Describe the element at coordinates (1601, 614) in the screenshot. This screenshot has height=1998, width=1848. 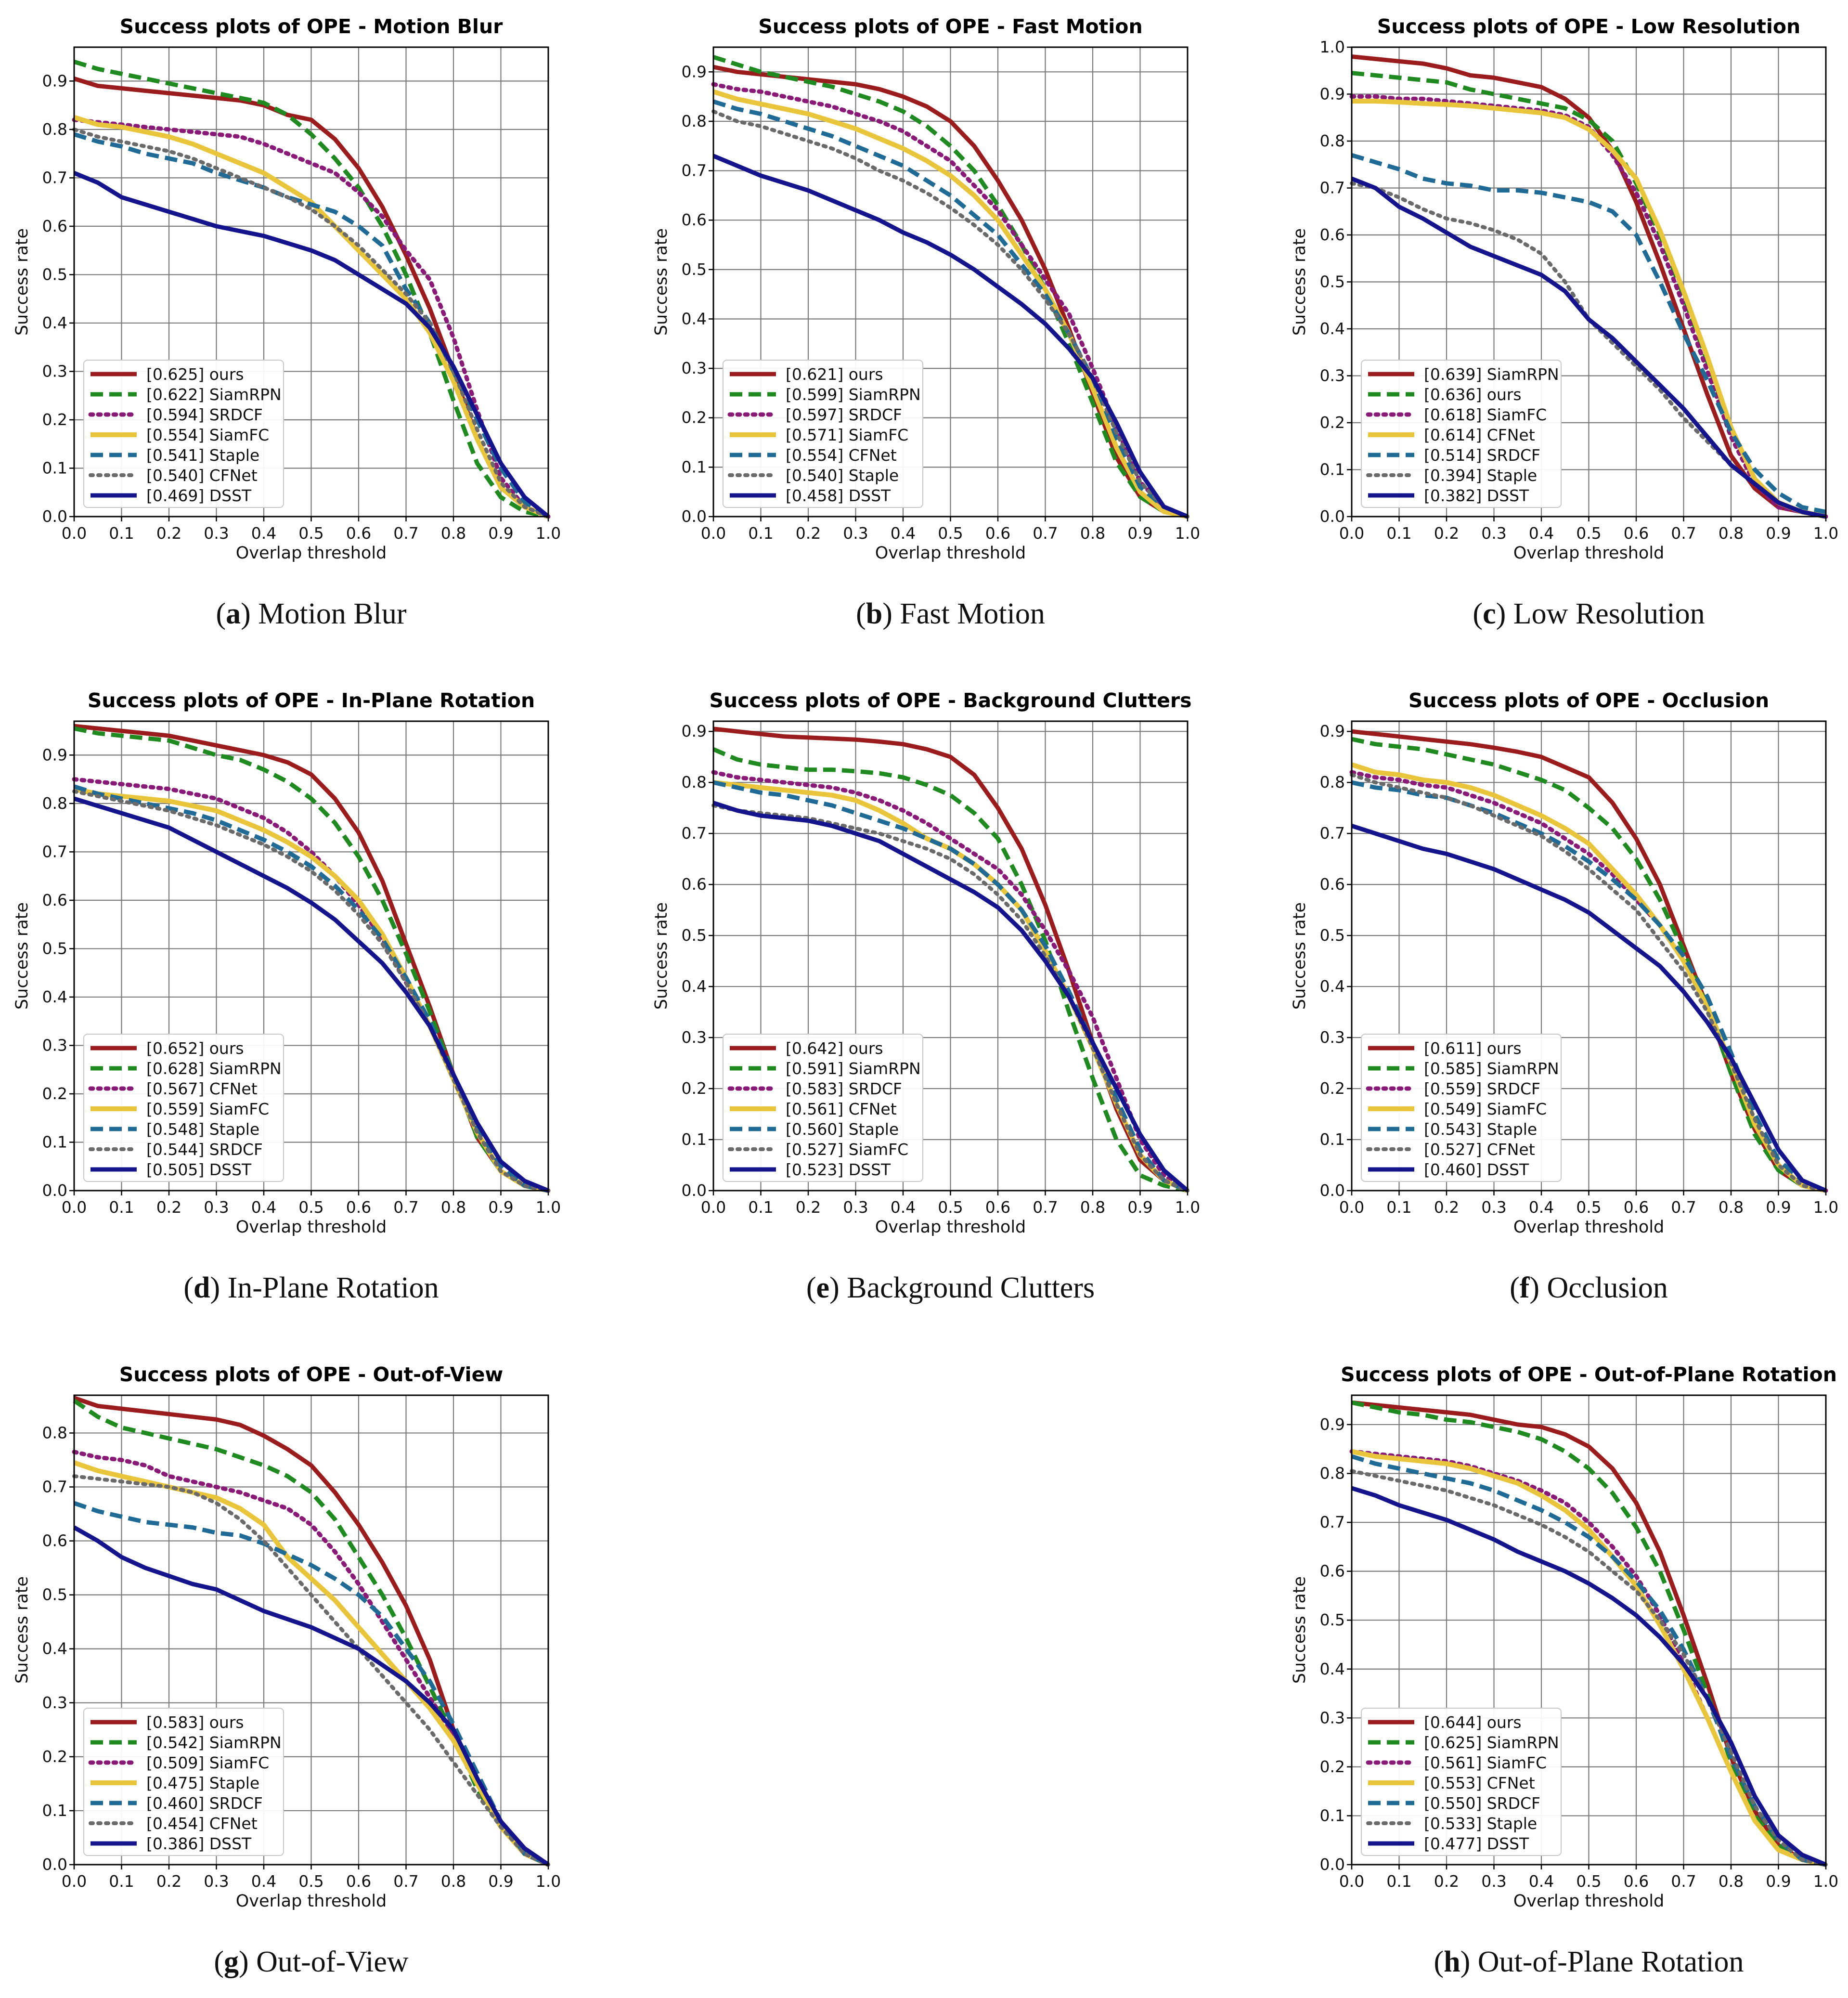
I see `caption-text: ) Low Resolution` at that location.